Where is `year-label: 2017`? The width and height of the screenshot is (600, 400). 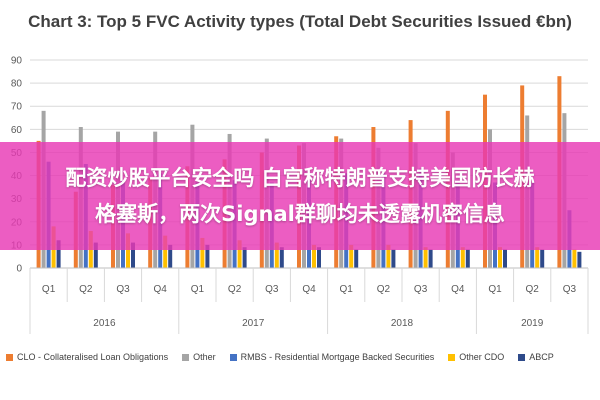 year-label: 2017 is located at coordinates (253, 323).